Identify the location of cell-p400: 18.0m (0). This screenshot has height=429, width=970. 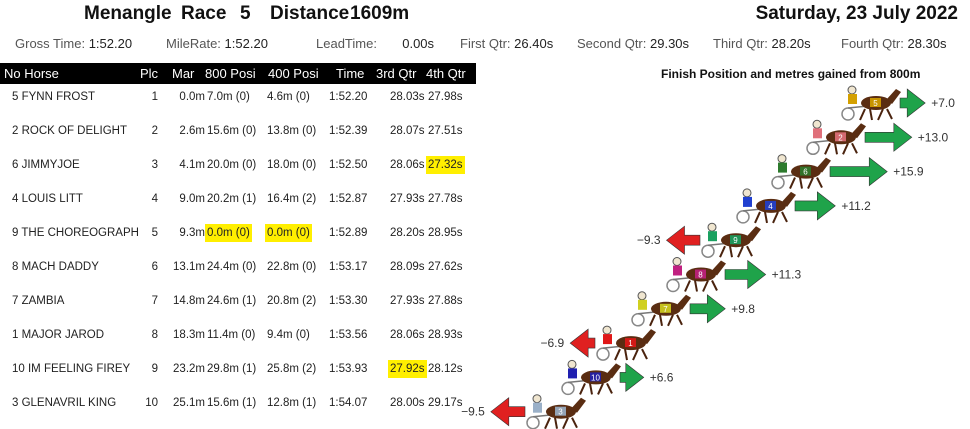
(292, 165).